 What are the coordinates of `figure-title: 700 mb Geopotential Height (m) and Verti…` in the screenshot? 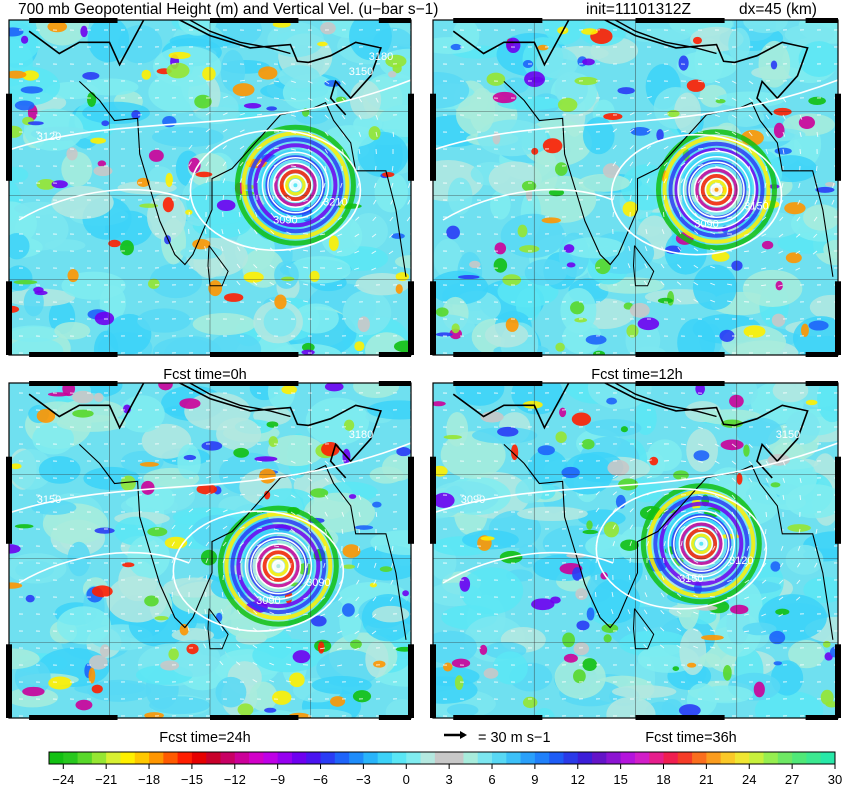 It's located at (228, 9).